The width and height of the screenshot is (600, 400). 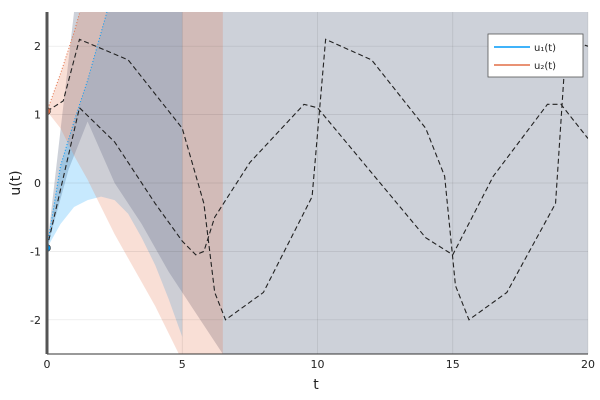 I want to click on legend-box, so click(x=535, y=55).